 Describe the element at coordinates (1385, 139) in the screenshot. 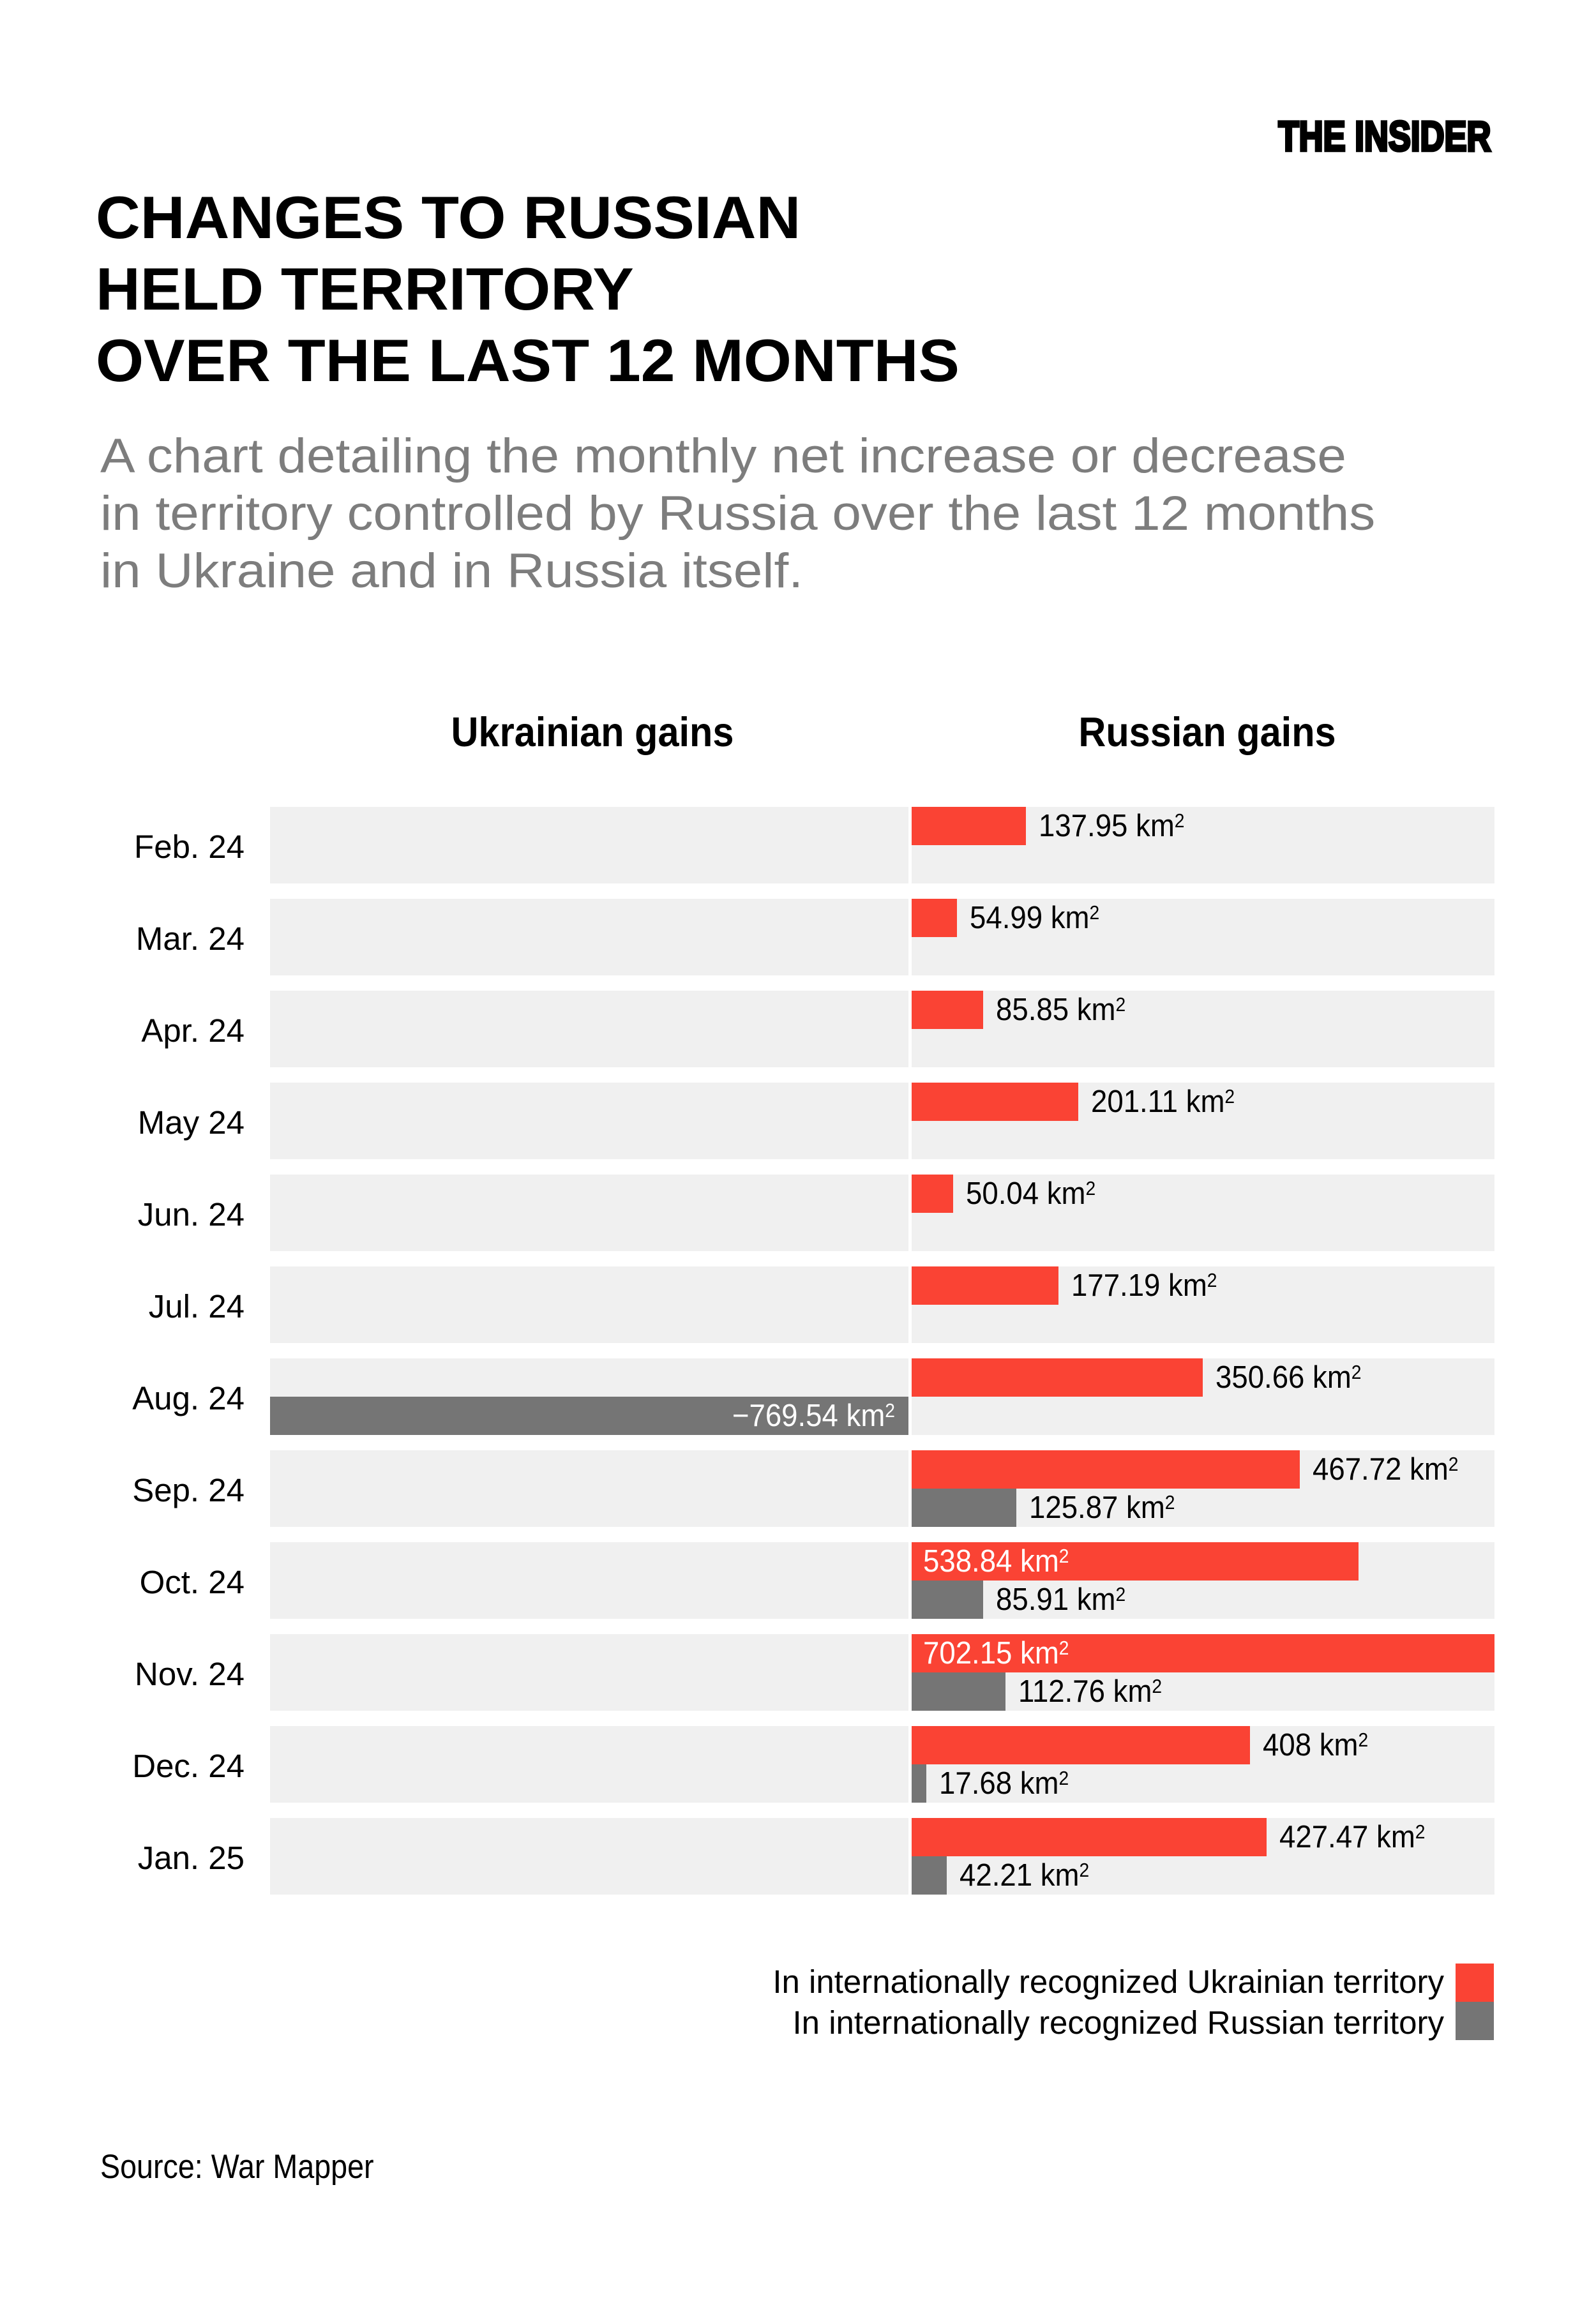

I see `svg-text: THE INSIDER` at that location.